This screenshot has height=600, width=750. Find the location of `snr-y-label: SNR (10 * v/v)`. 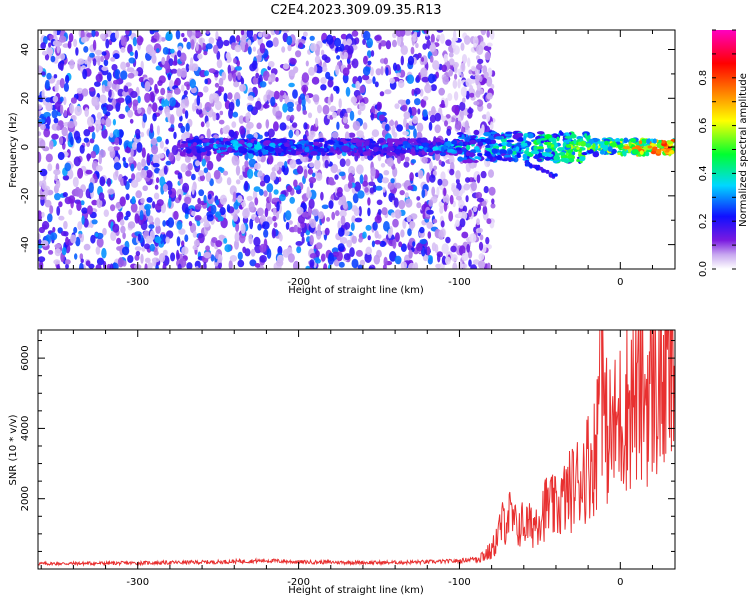

snr-y-label: SNR (10 * v/v) is located at coordinates (13, 449).